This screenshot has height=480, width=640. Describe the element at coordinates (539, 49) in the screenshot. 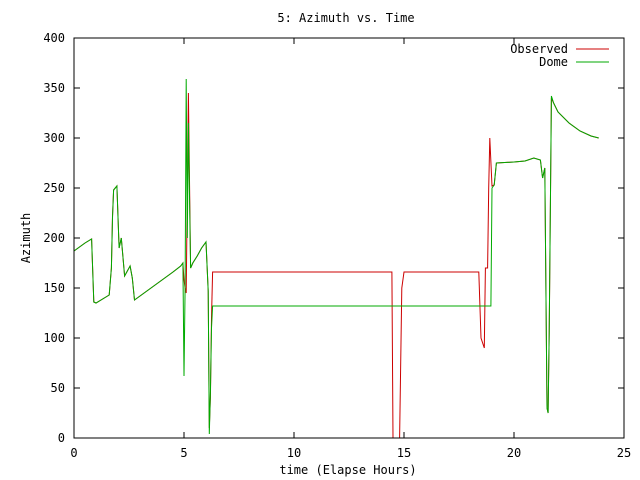

I see `legend-label-observed: Observed` at that location.